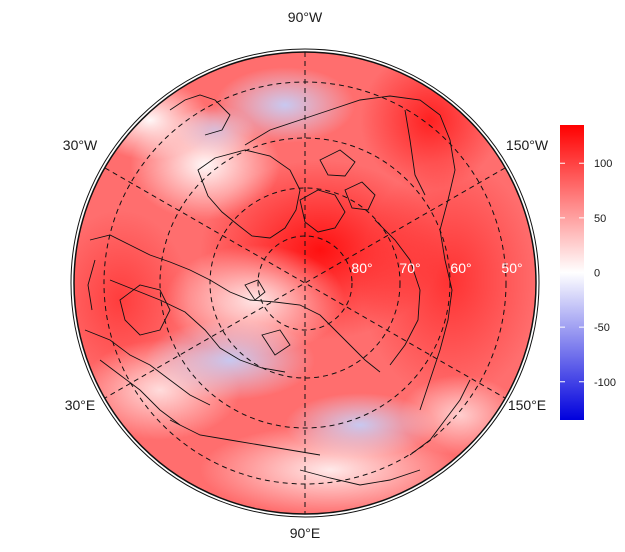  What do you see at coordinates (605, 383) in the screenshot?
I see `colorbar-tick-label: -100` at bounding box center [605, 383].